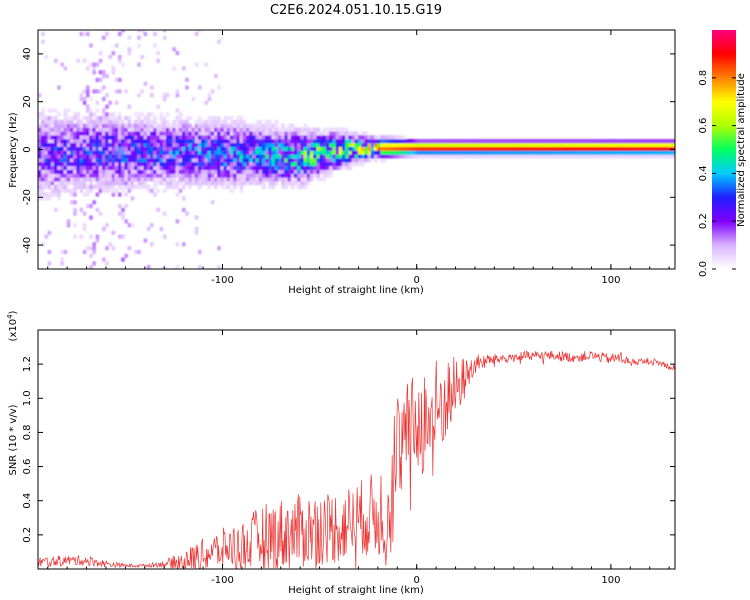 This screenshot has height=600, width=750. What do you see at coordinates (610, 580) in the screenshot?
I see `snr-x-tick-label: 100` at bounding box center [610, 580].